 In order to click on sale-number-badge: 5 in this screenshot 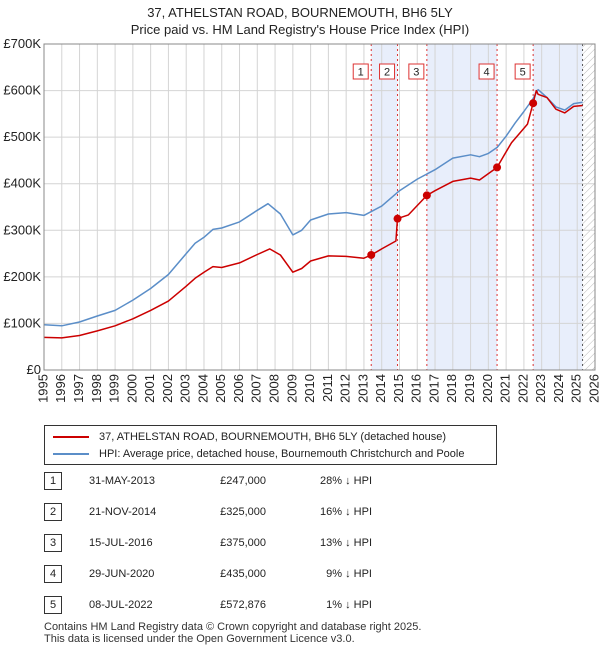, I will do `click(53, 605)`.